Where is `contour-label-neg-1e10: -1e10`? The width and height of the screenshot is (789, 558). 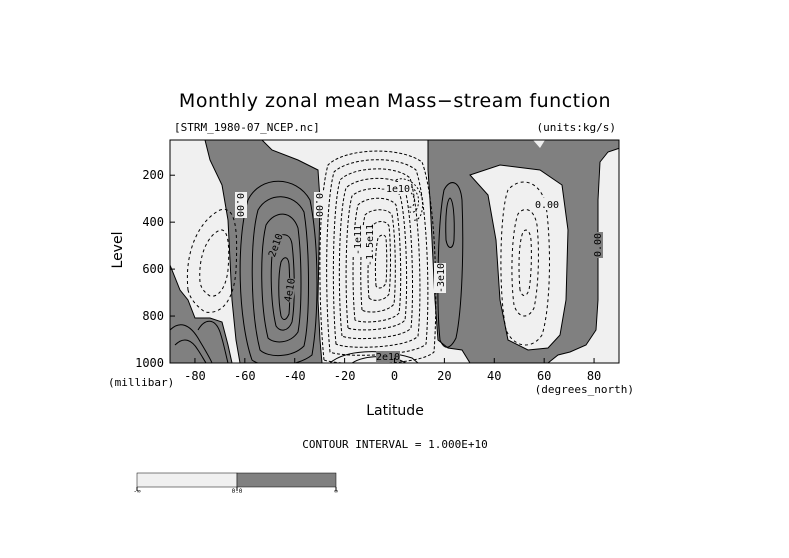
contour-label-neg-1e10: -1e10 is located at coordinates (395, 188).